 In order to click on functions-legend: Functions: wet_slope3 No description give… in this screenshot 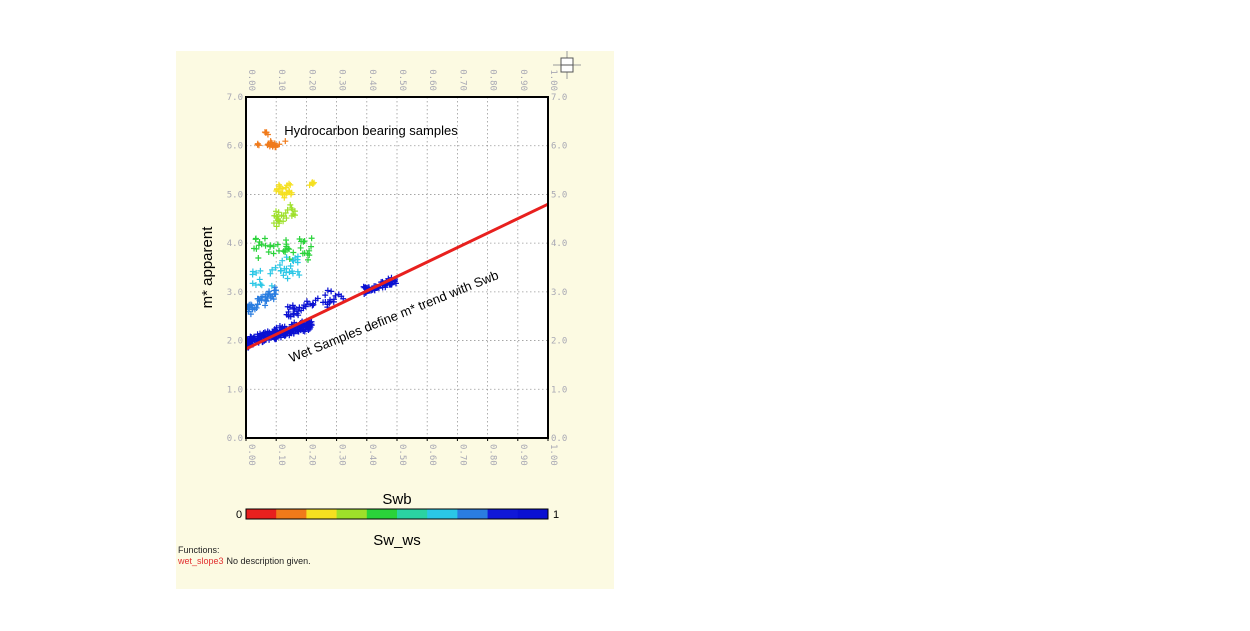, I will do `click(244, 556)`.